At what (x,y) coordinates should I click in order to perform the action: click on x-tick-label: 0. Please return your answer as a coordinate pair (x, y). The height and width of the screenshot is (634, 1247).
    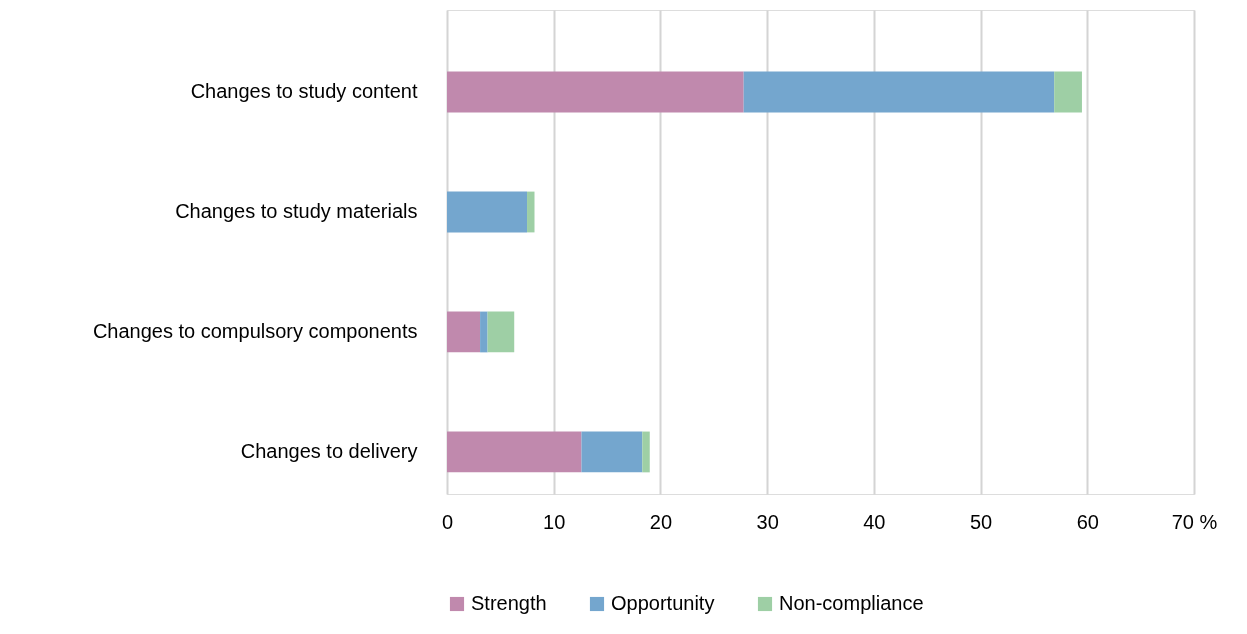
    Looking at the image, I should click on (447, 521).